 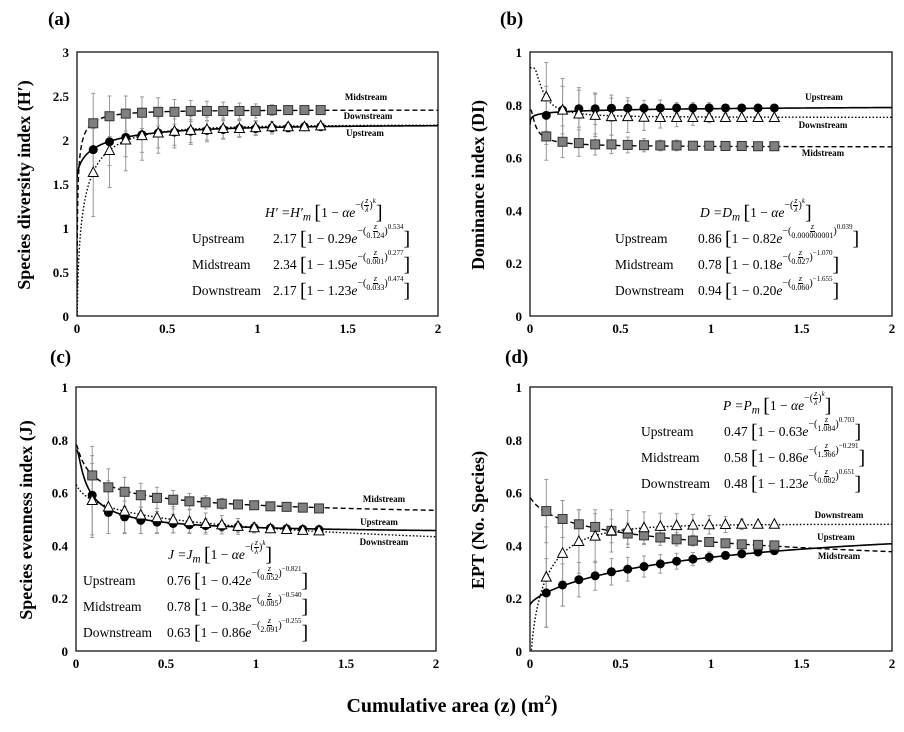 What do you see at coordinates (848, 446) in the screenshot?
I see `k-exponent: −0.291` at bounding box center [848, 446].